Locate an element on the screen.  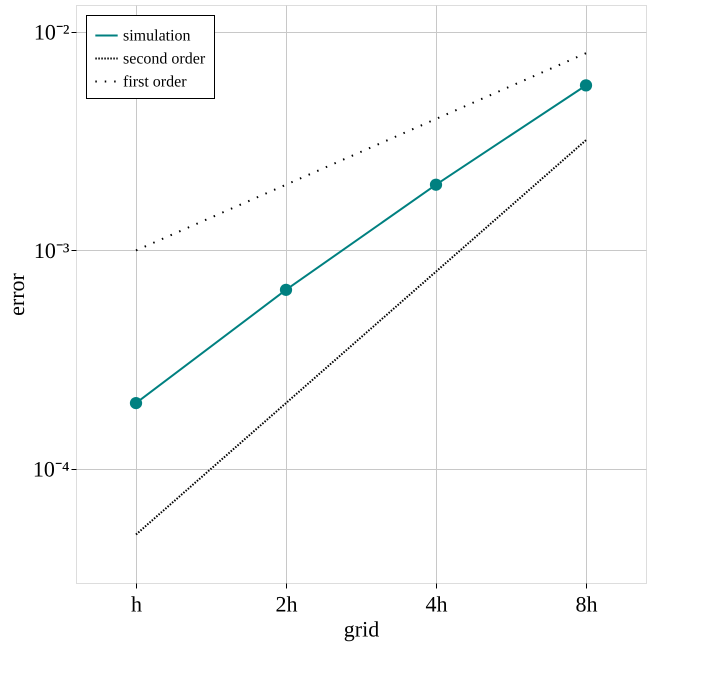
x-tick-label: 4h is located at coordinates (437, 604).